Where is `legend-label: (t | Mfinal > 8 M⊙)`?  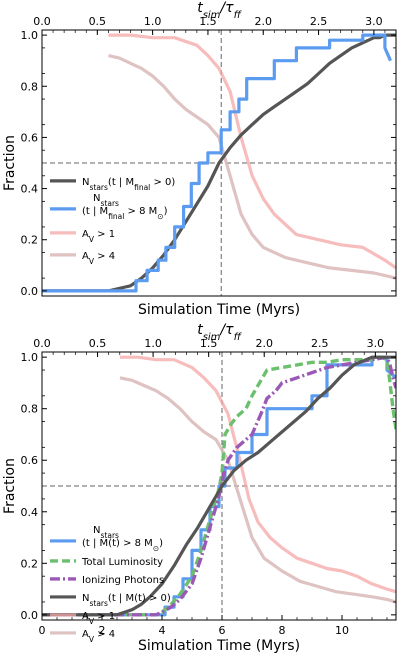 legend-label: (t | Mfinal > 8 M⊙) is located at coordinates (125, 213).